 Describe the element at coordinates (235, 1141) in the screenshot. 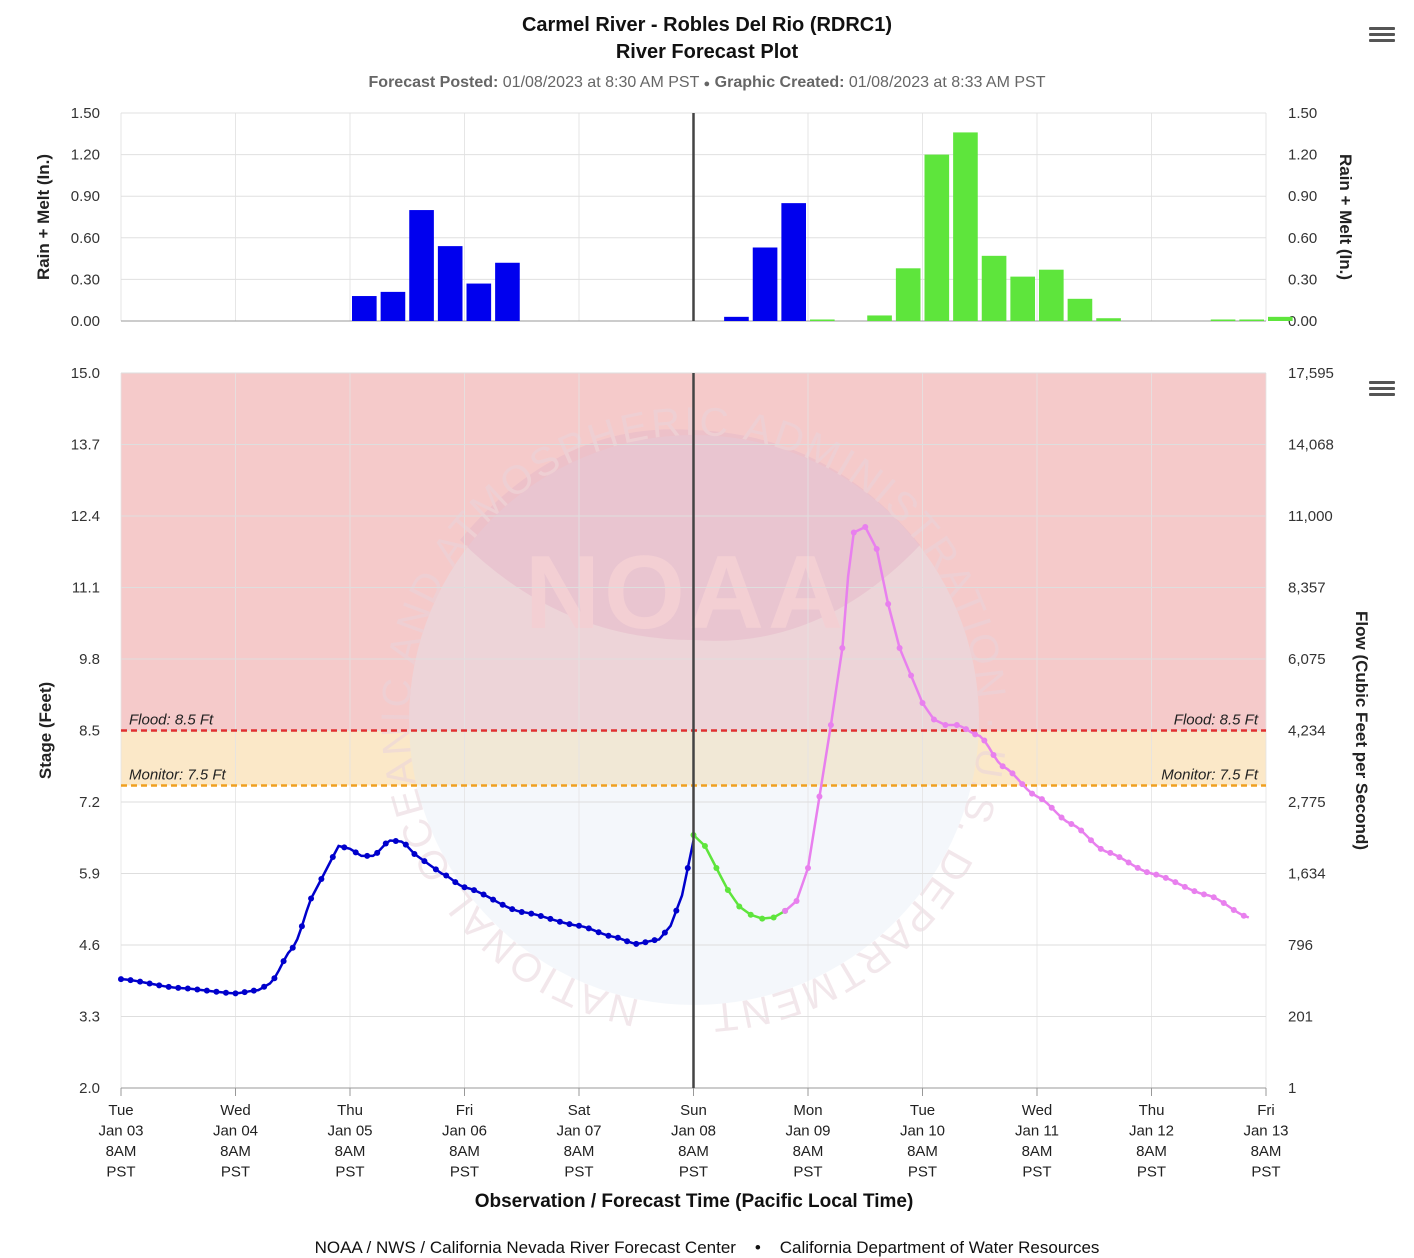

I see `x-tick-label: Wed Jan 04 8AM PST` at that location.